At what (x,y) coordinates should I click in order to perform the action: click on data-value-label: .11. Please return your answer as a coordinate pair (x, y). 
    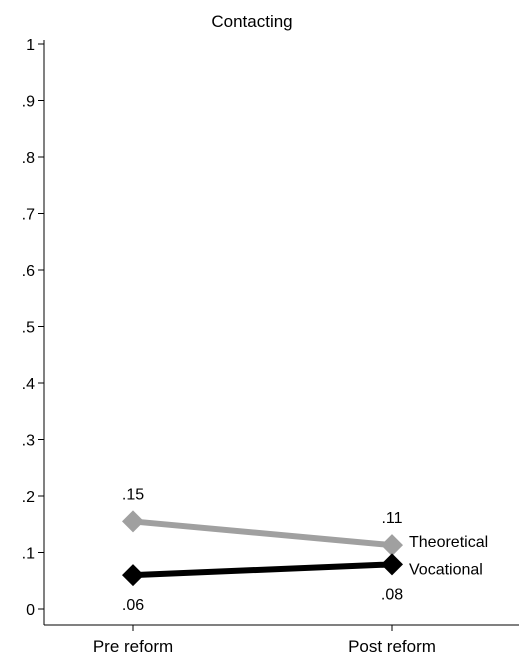
    Looking at the image, I should click on (391, 518).